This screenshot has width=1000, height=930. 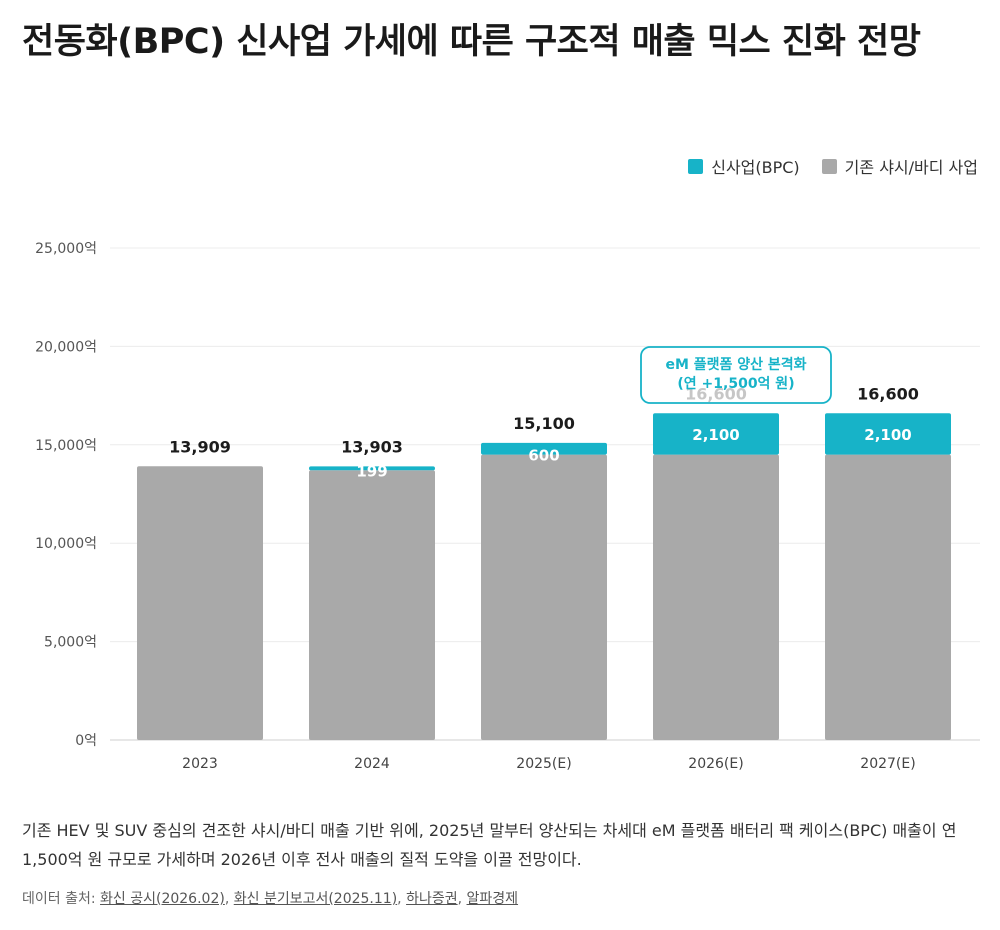 What do you see at coordinates (86, 741) in the screenshot?
I see `y-tick-label: 0억` at bounding box center [86, 741].